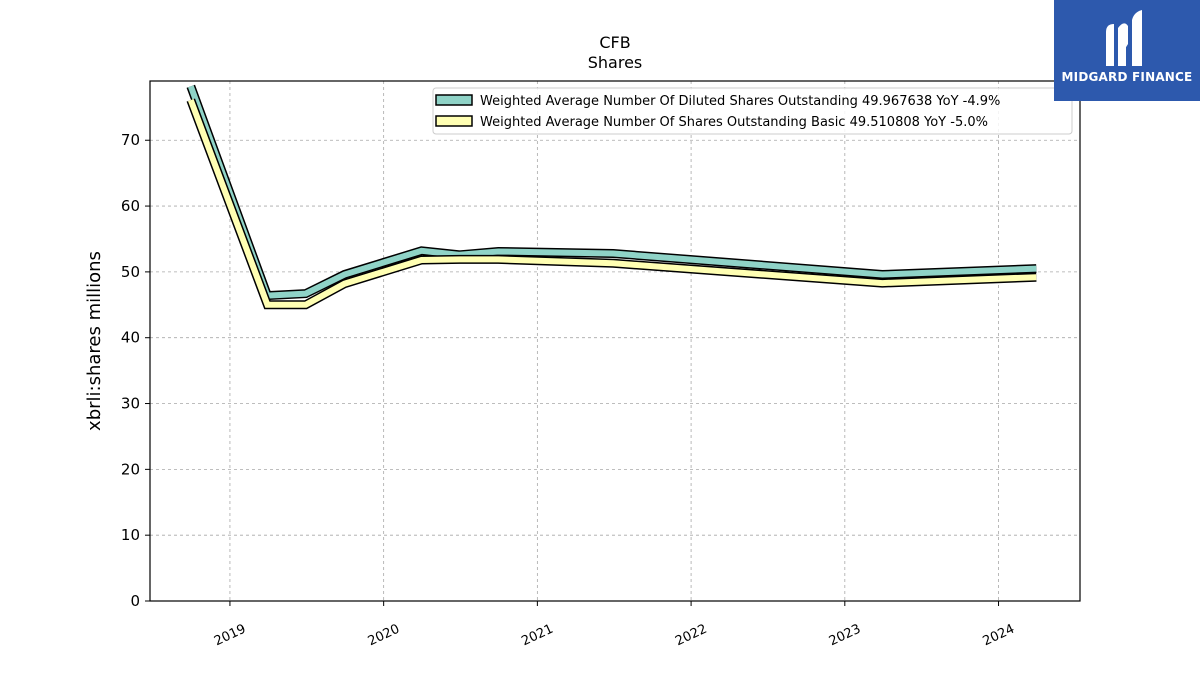 The height and width of the screenshot is (675, 1200). I want to click on x-tick-label: 2022, so click(691, 636).